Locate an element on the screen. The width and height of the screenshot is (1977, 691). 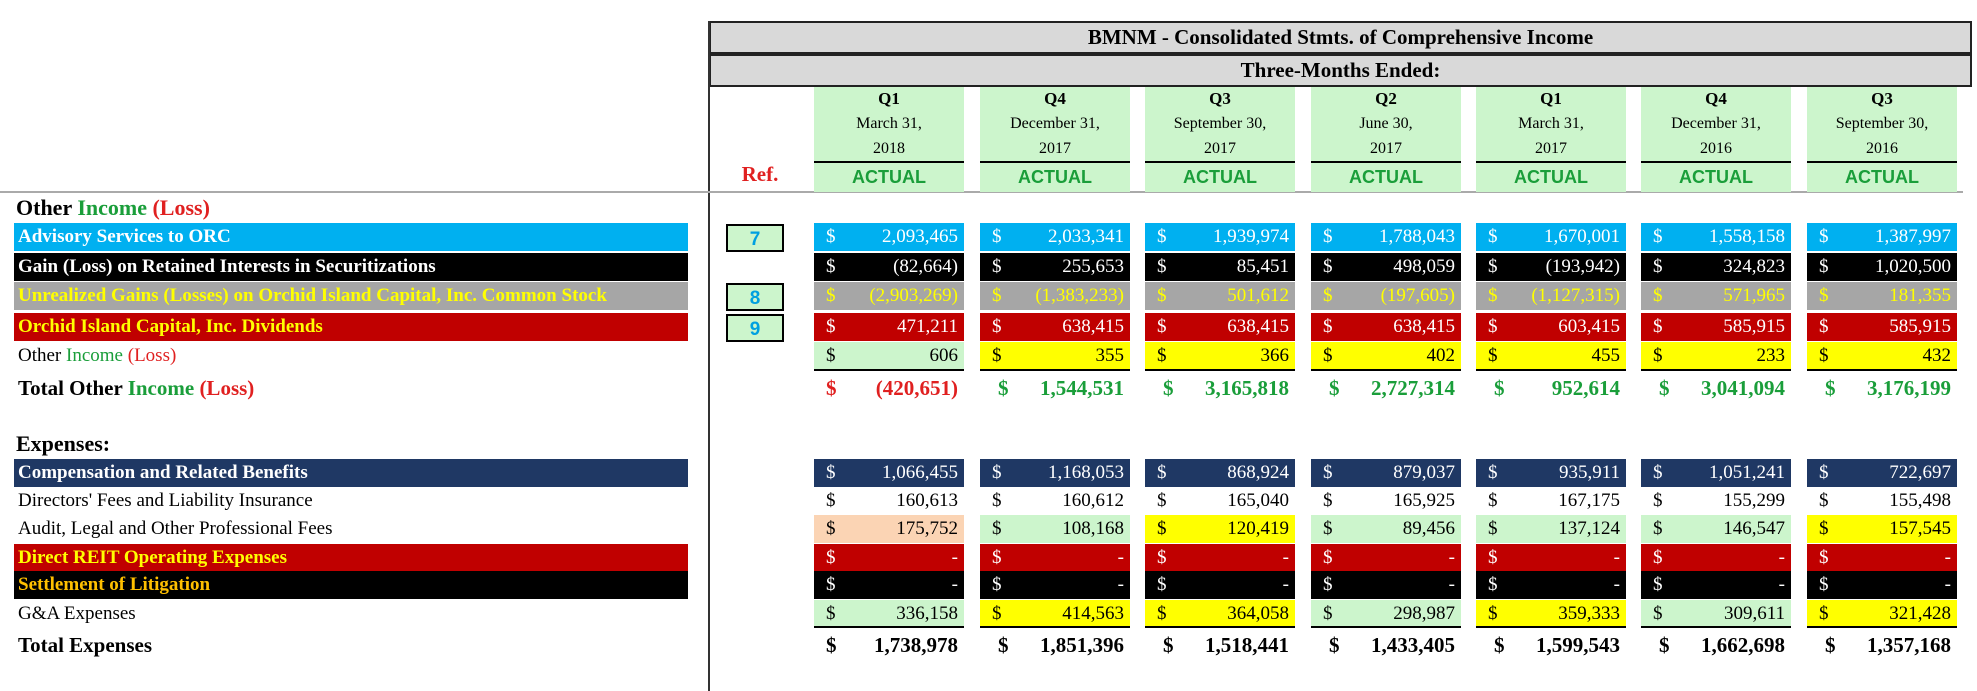
ref-badge: 7 is located at coordinates (755, 238).